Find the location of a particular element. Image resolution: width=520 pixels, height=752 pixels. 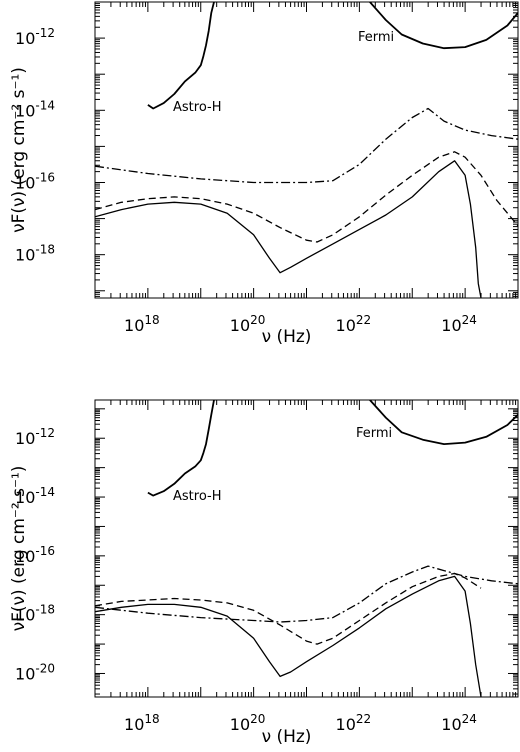

y-tick-label: 10-20 is located at coordinates (35, 672).